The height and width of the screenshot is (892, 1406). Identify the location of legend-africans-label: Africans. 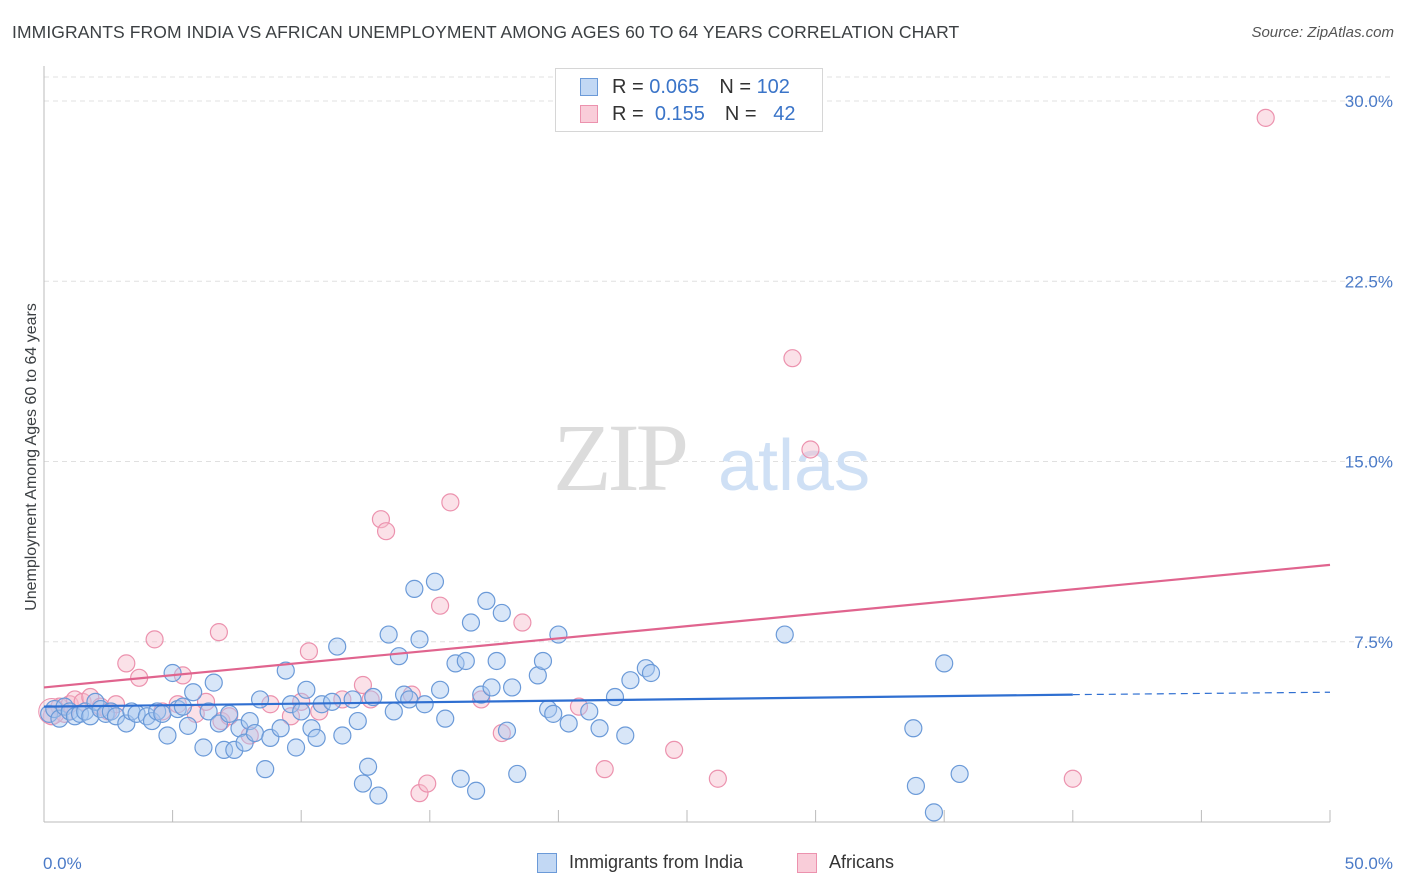
(862, 862).